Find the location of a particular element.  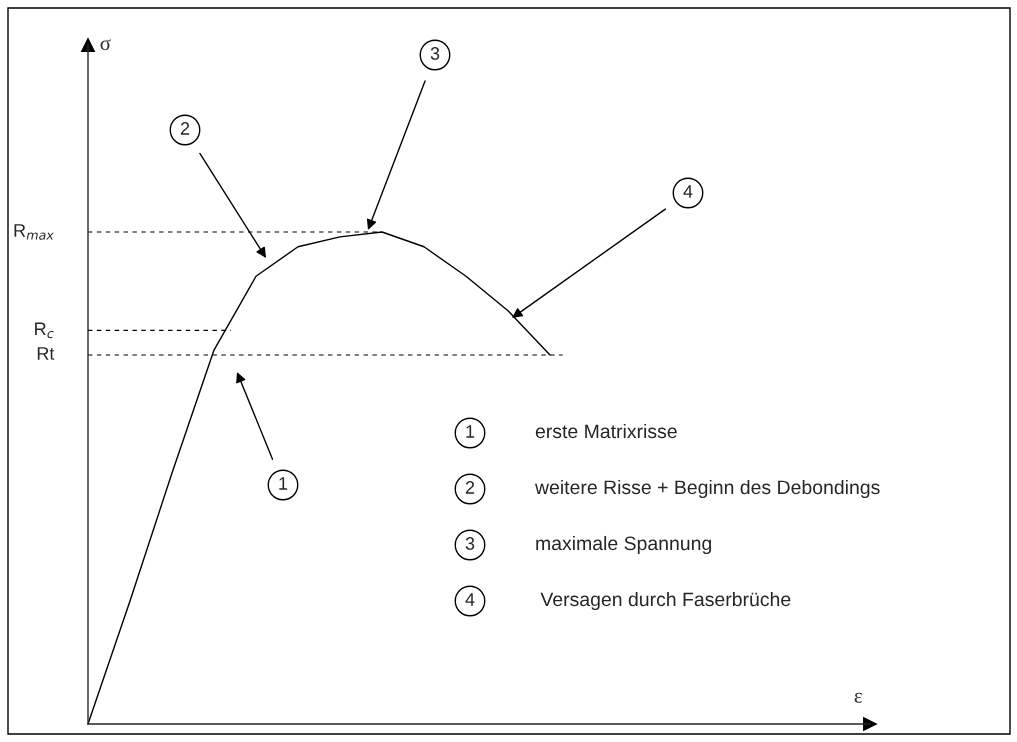

annotation: 2 is located at coordinates (470, 487).